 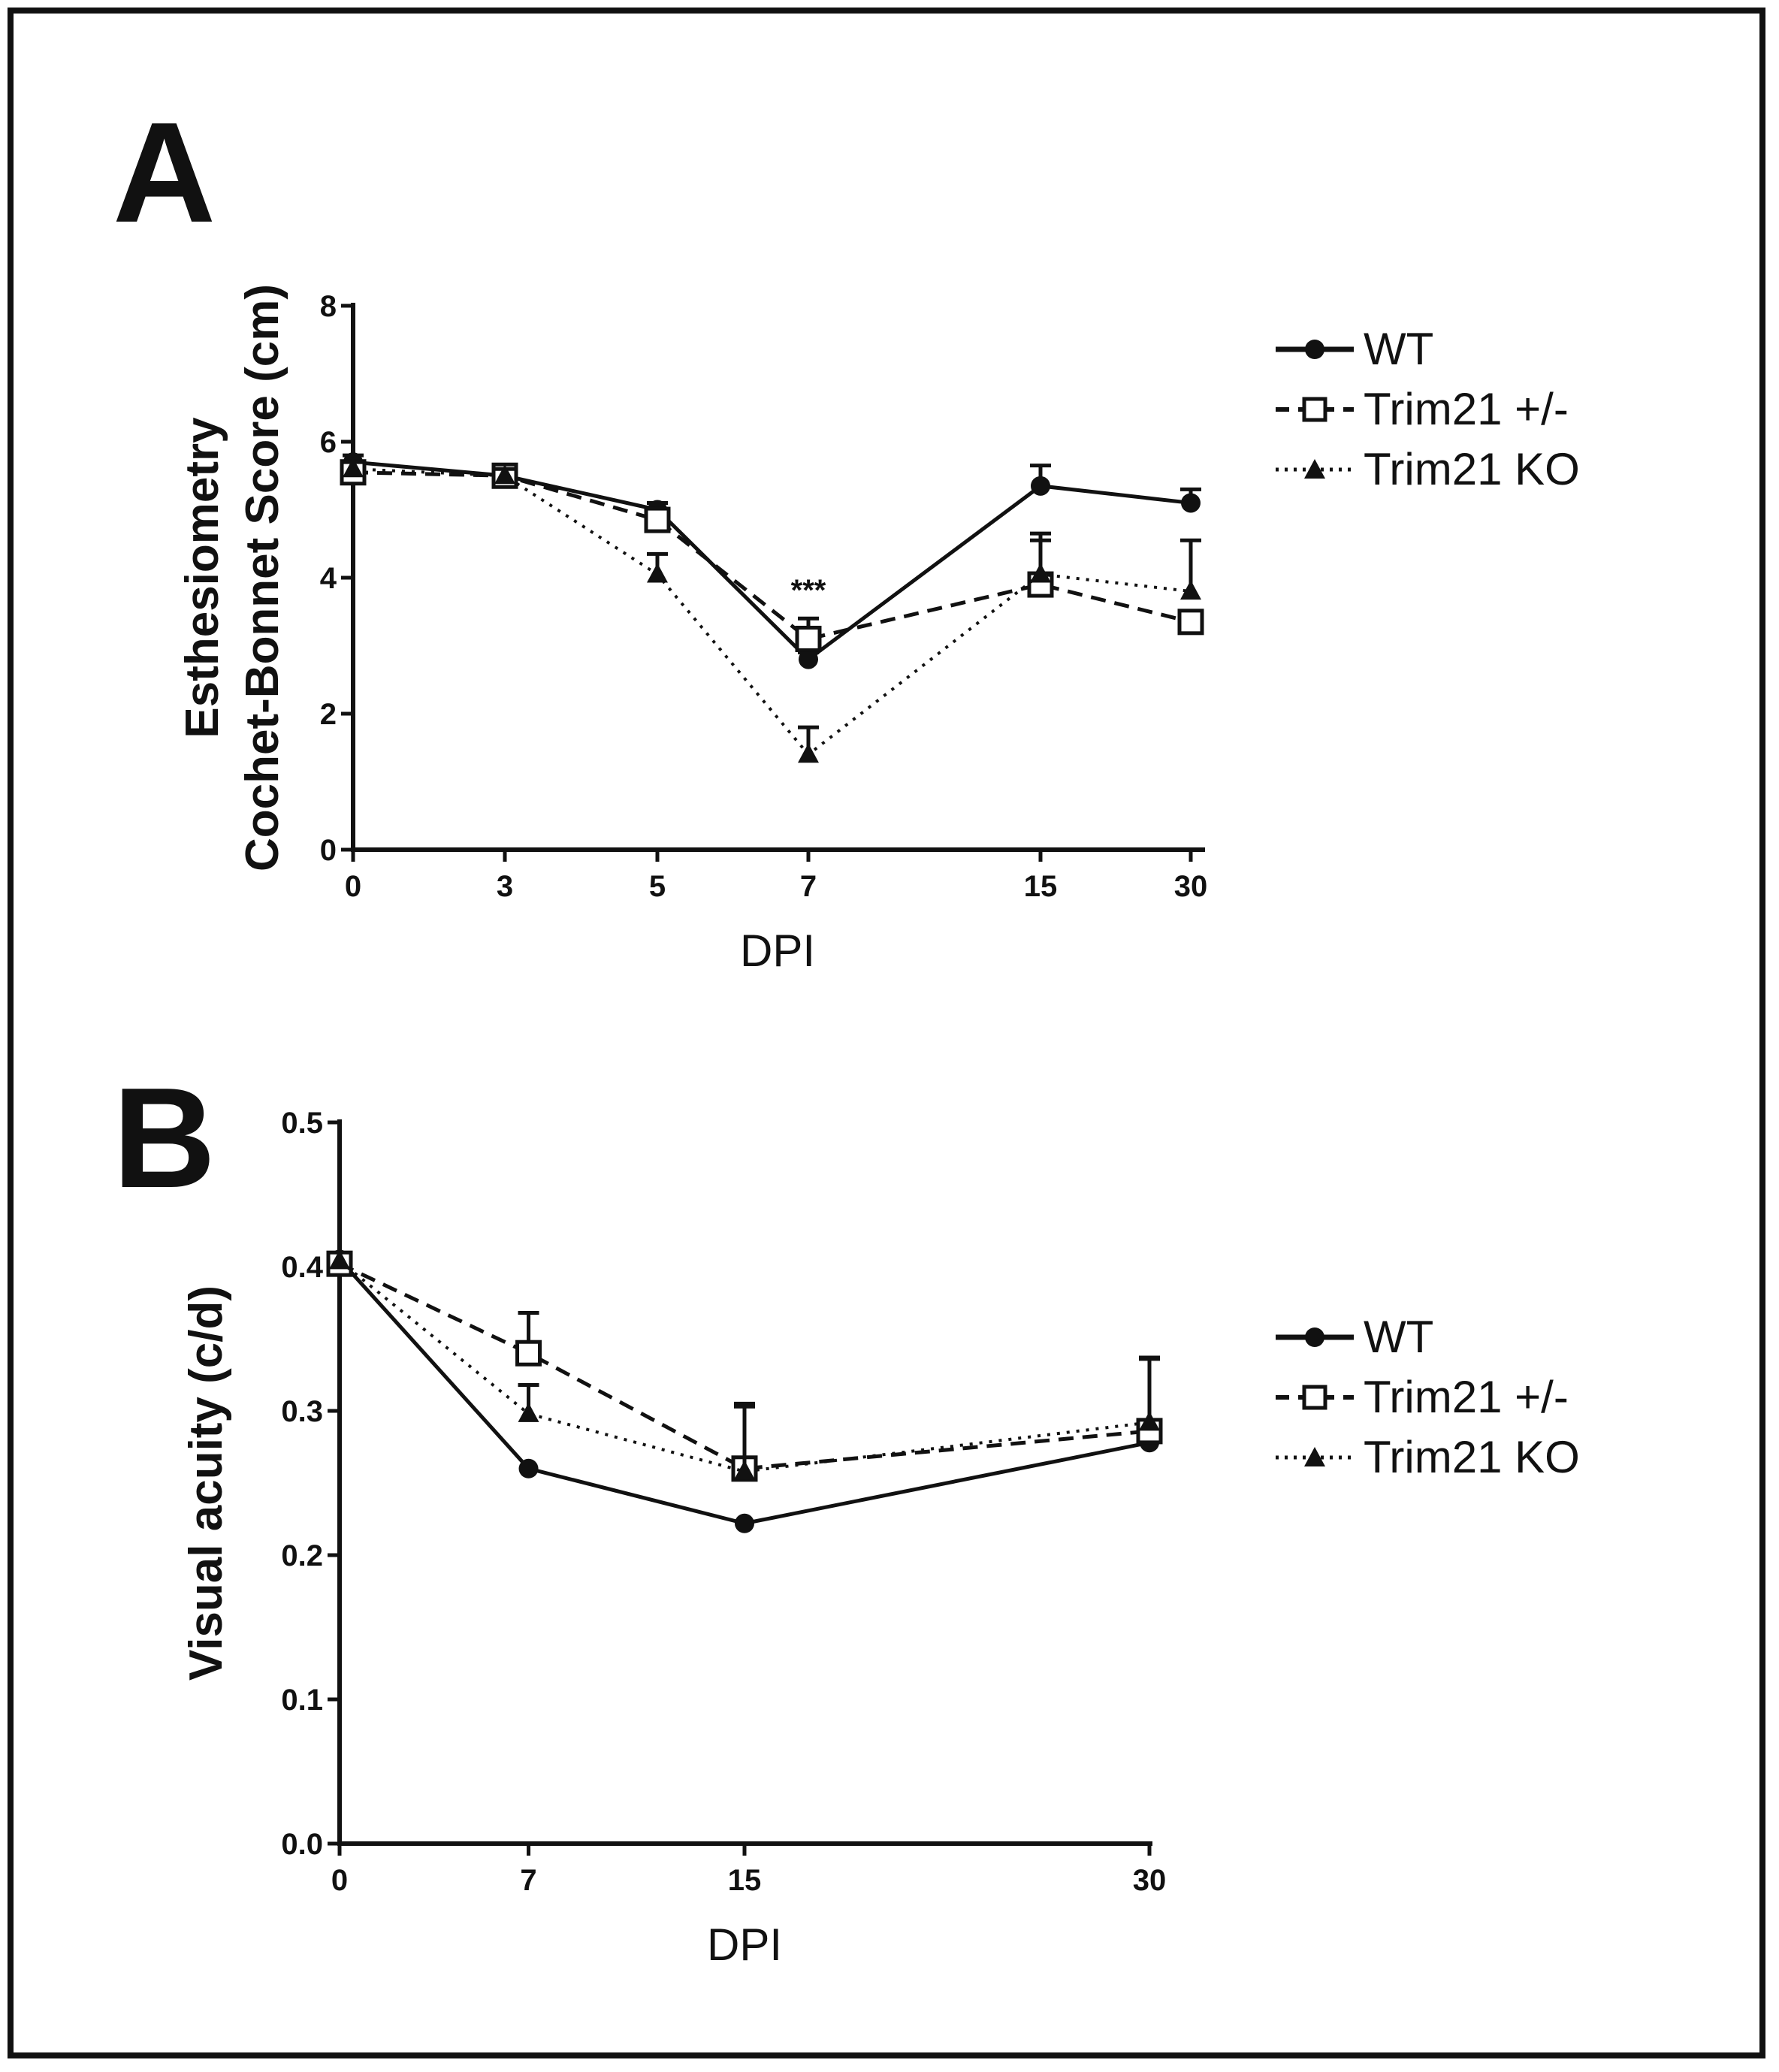 What do you see at coordinates (202, 578) in the screenshot?
I see `y-axis-label: Esthesiometry` at bounding box center [202, 578].